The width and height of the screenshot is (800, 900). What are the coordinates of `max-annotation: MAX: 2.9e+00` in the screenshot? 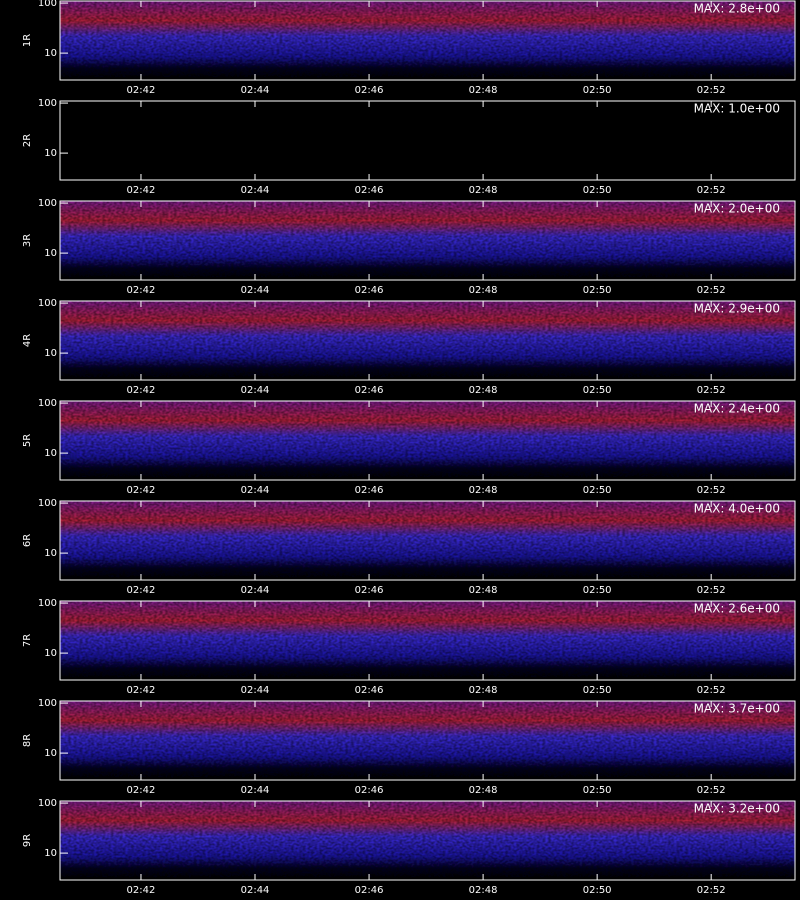 It's located at (737, 309).